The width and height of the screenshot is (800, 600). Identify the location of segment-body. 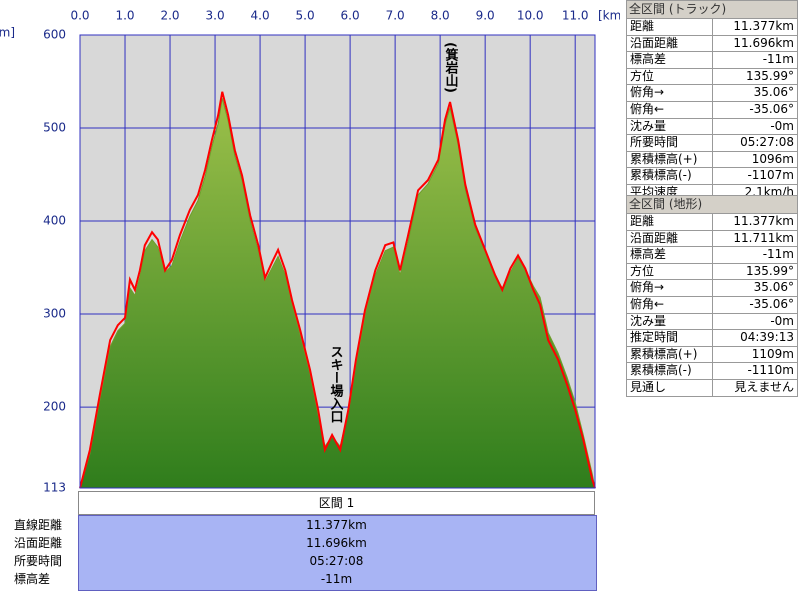
(337, 553).